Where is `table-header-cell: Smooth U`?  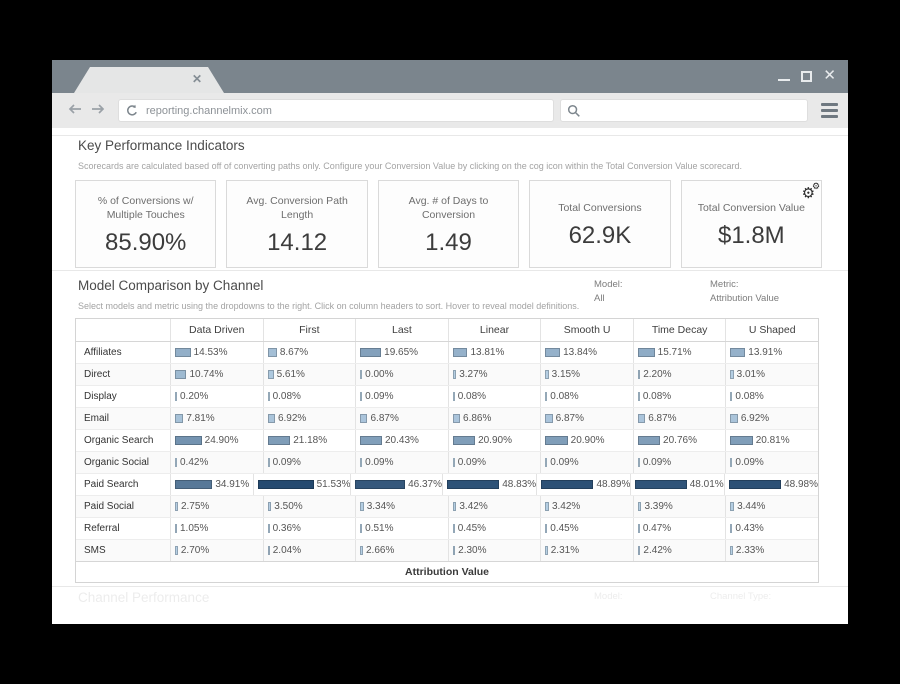
table-header-cell: Smooth U is located at coordinates (586, 330).